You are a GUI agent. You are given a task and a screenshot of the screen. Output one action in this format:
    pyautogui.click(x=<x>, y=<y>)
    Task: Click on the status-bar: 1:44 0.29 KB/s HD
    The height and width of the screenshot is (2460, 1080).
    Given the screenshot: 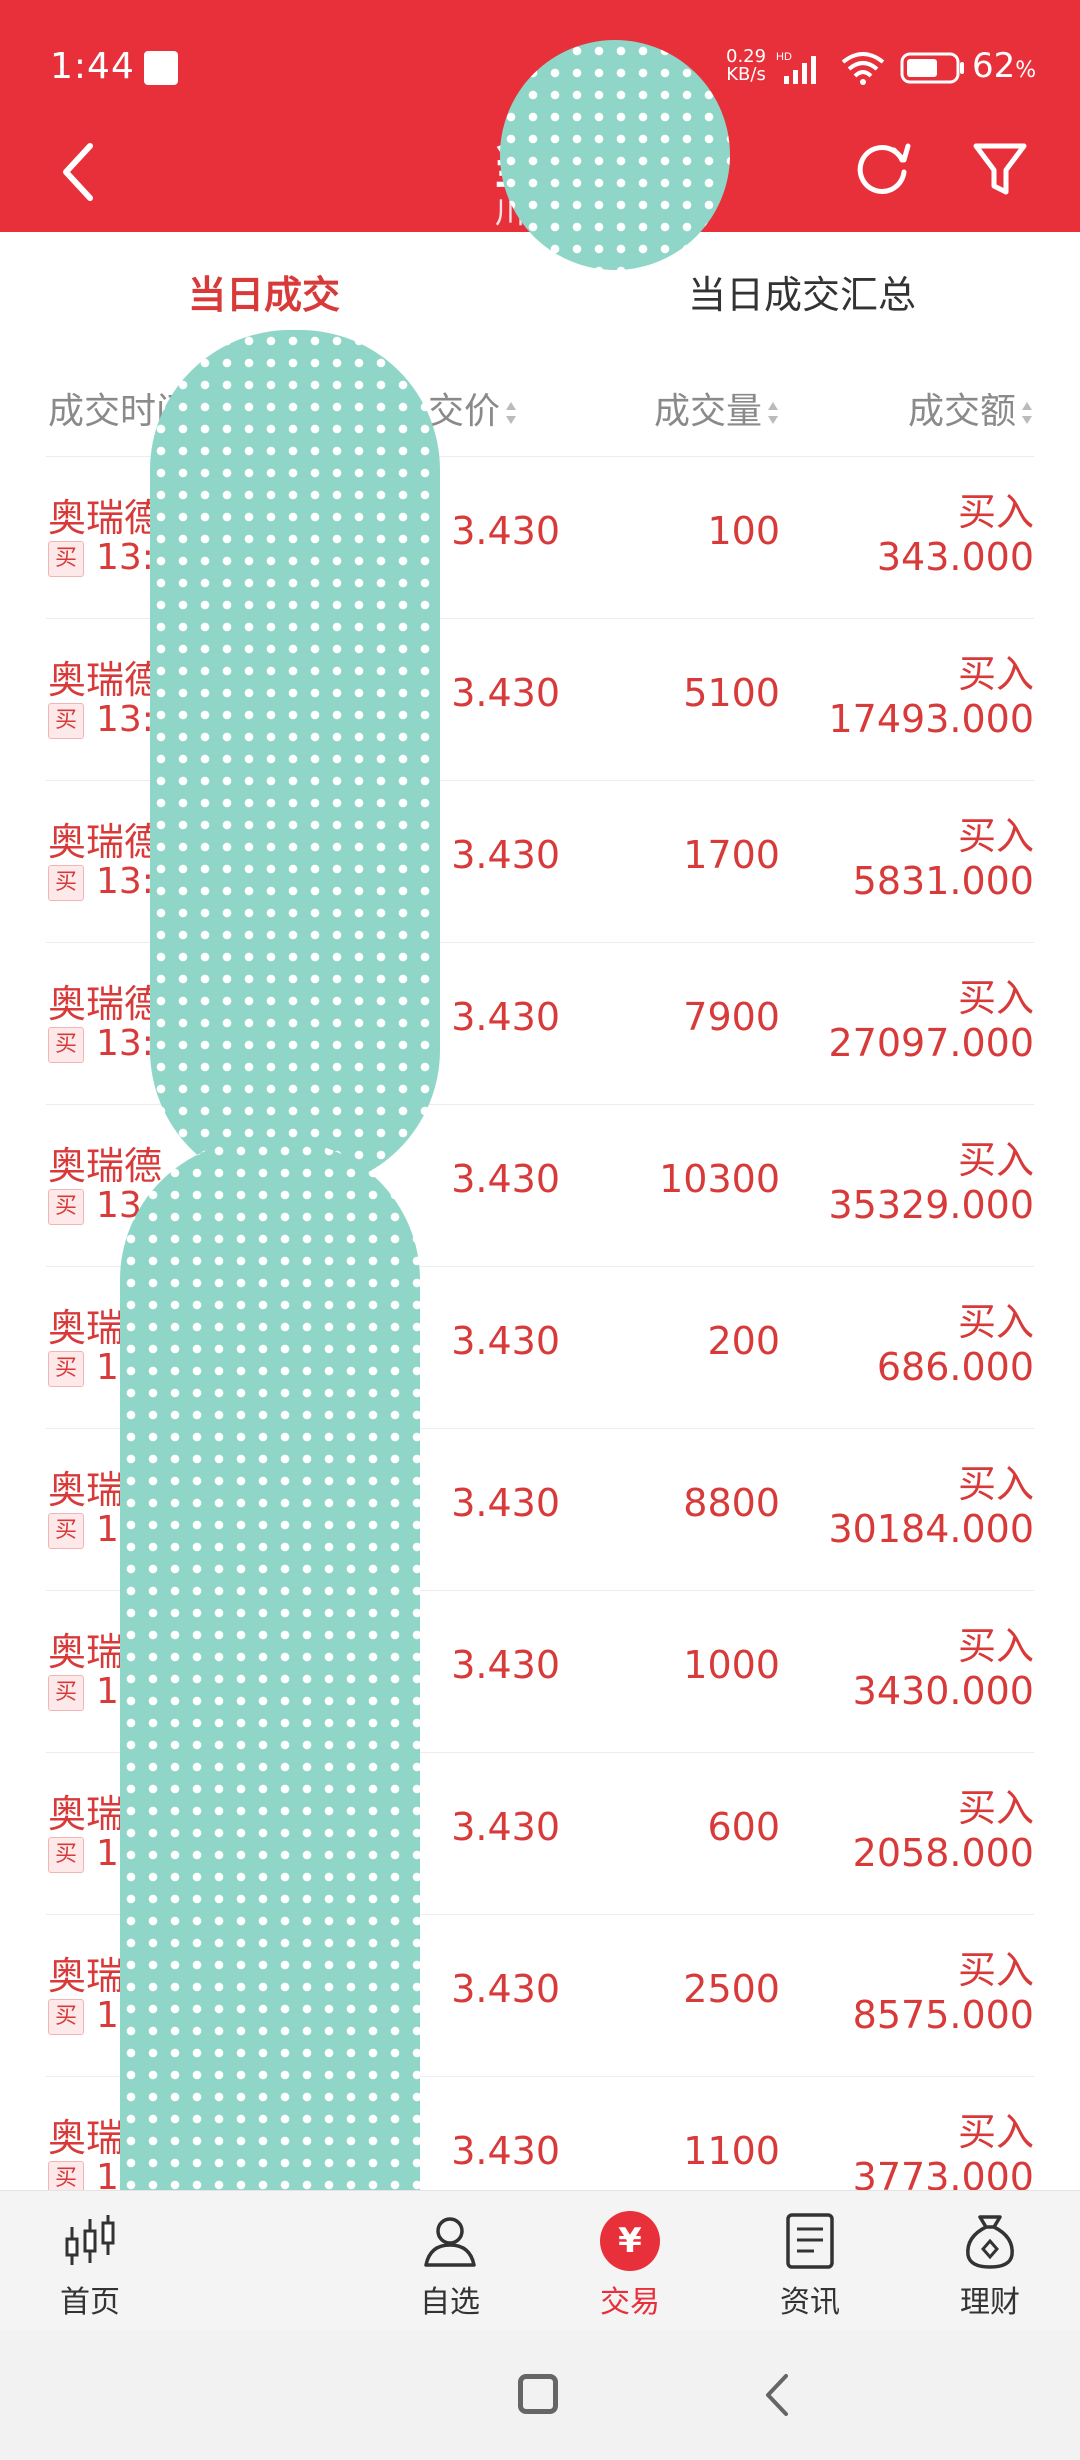 What is the action you would take?
    pyautogui.click(x=540, y=60)
    